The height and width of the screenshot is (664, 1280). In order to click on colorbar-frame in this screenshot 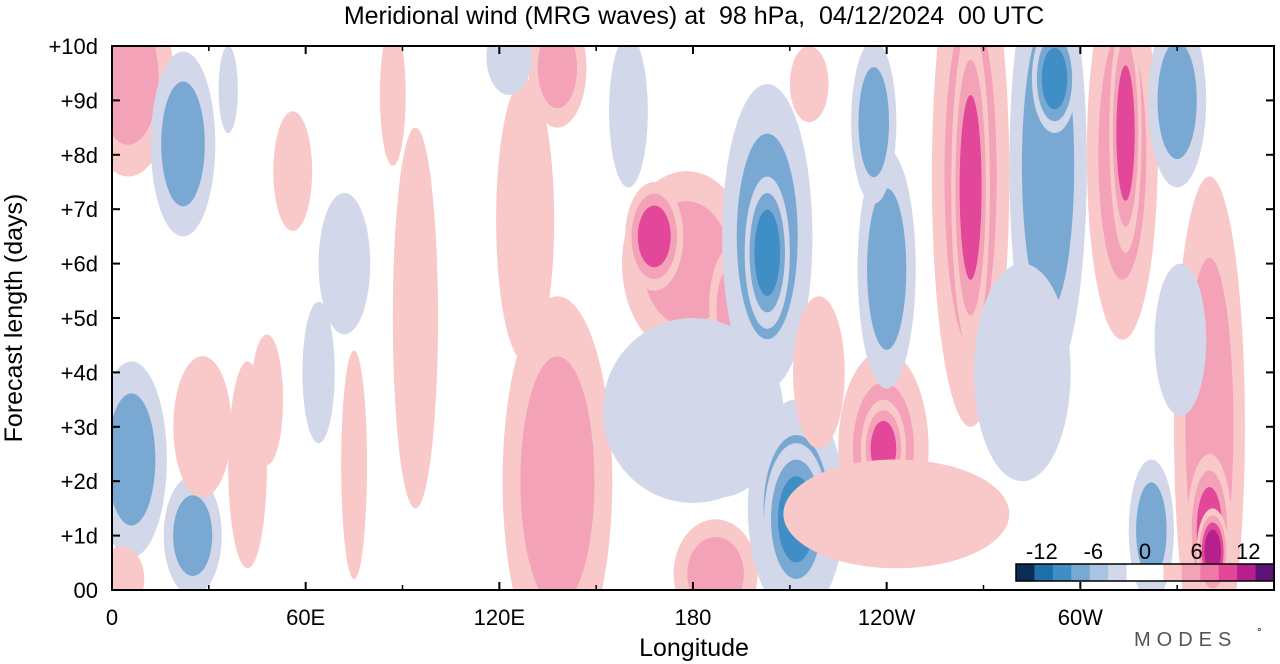, I will do `click(1145, 572)`.